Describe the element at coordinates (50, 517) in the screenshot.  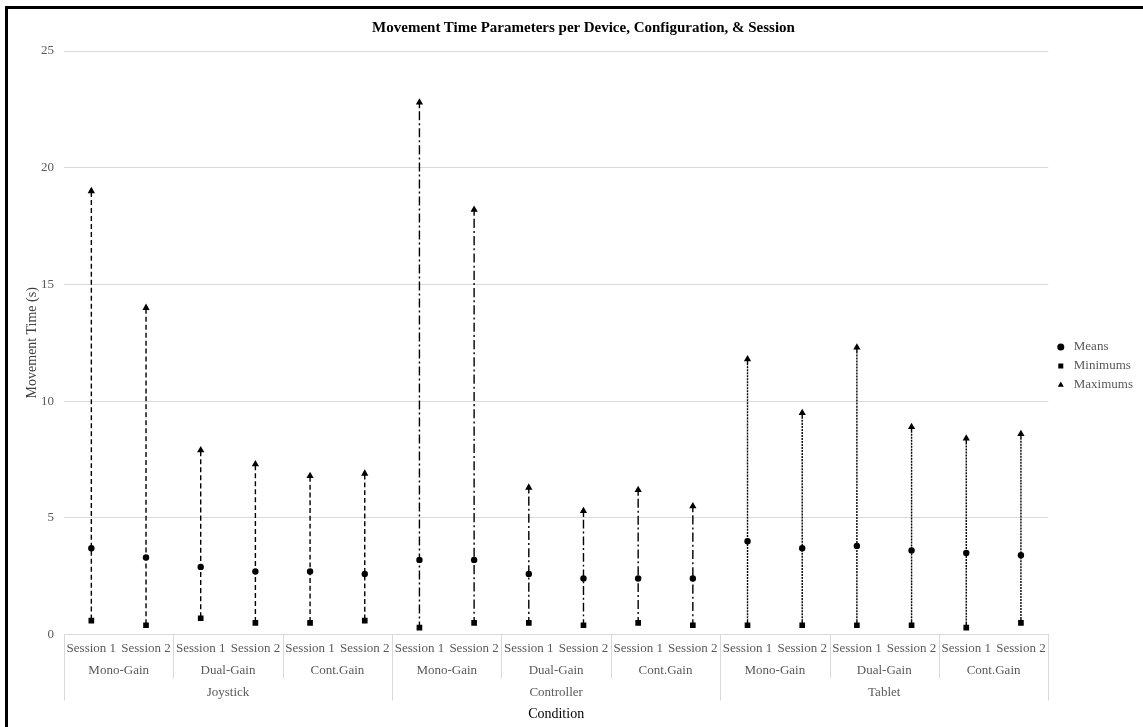
I see `y-tick-label: 5` at that location.